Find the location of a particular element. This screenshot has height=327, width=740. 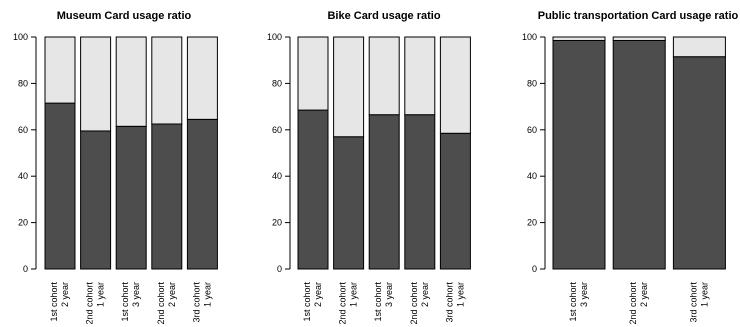

chart-title: Public transportation Card usage ratio is located at coordinates (638, 16).